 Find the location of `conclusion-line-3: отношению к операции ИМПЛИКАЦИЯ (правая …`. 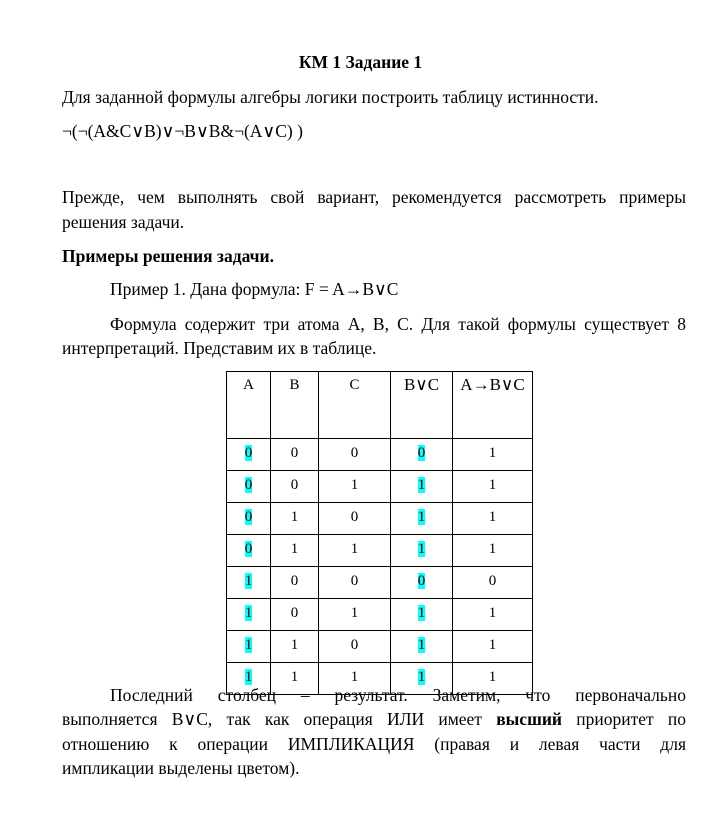

conclusion-line-3: отношению к операции ИМПЛИКАЦИЯ (правая … is located at coordinates (374, 744).